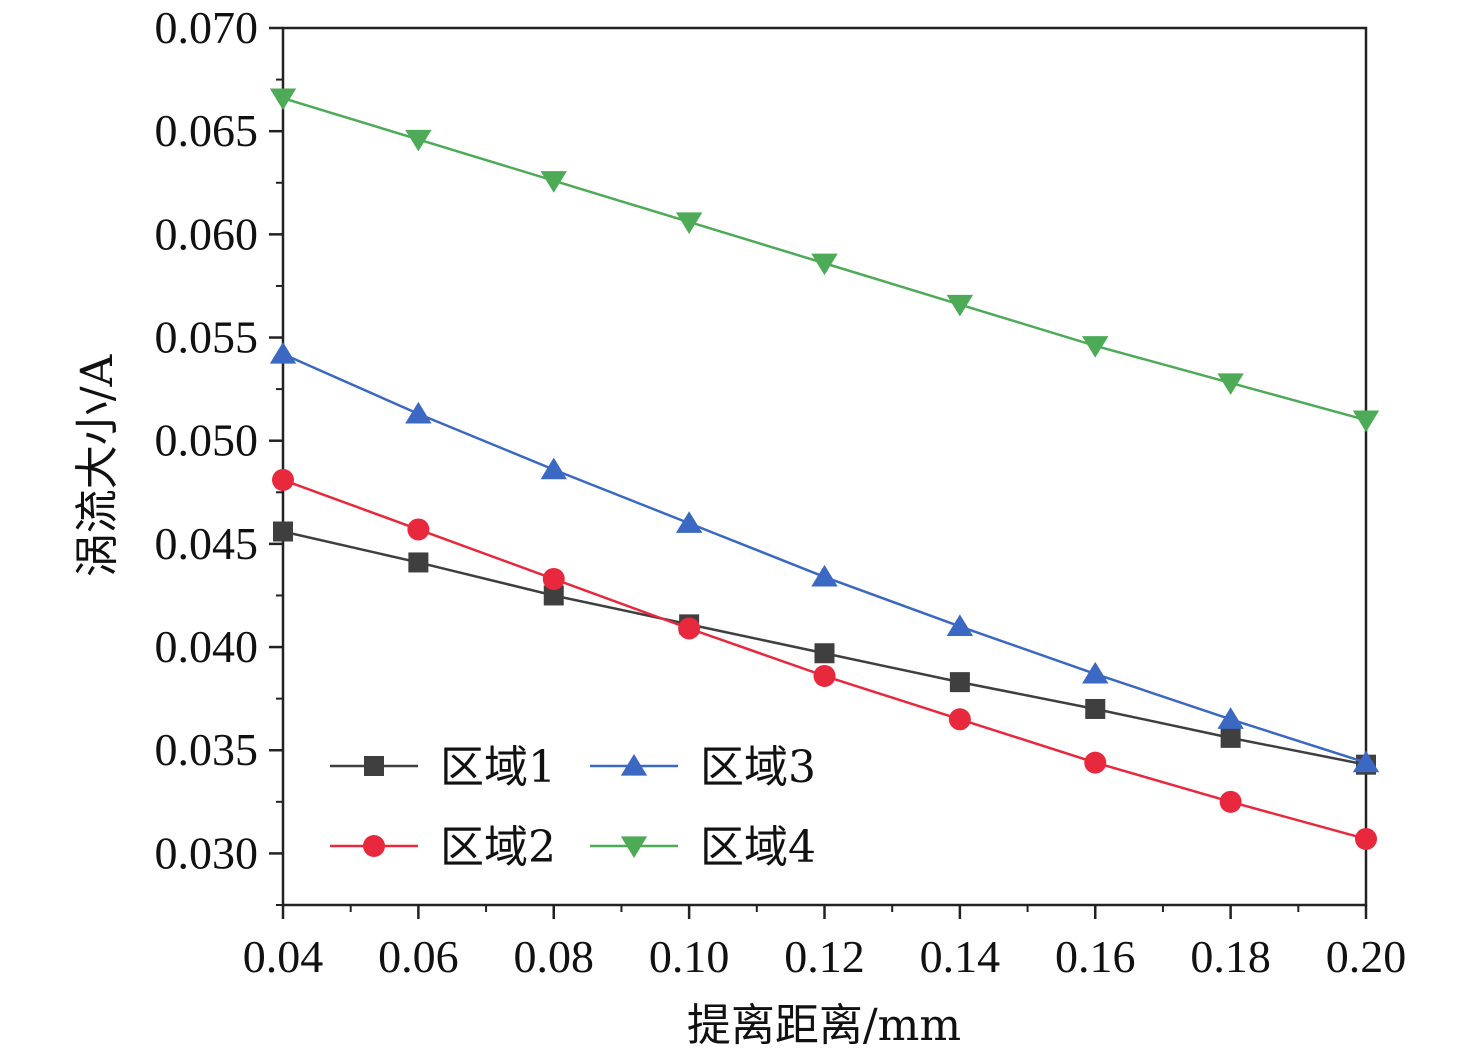 This screenshot has height=1057, width=1476. I want to click on y-axis-label: 涡流大小/A, so click(97, 465).